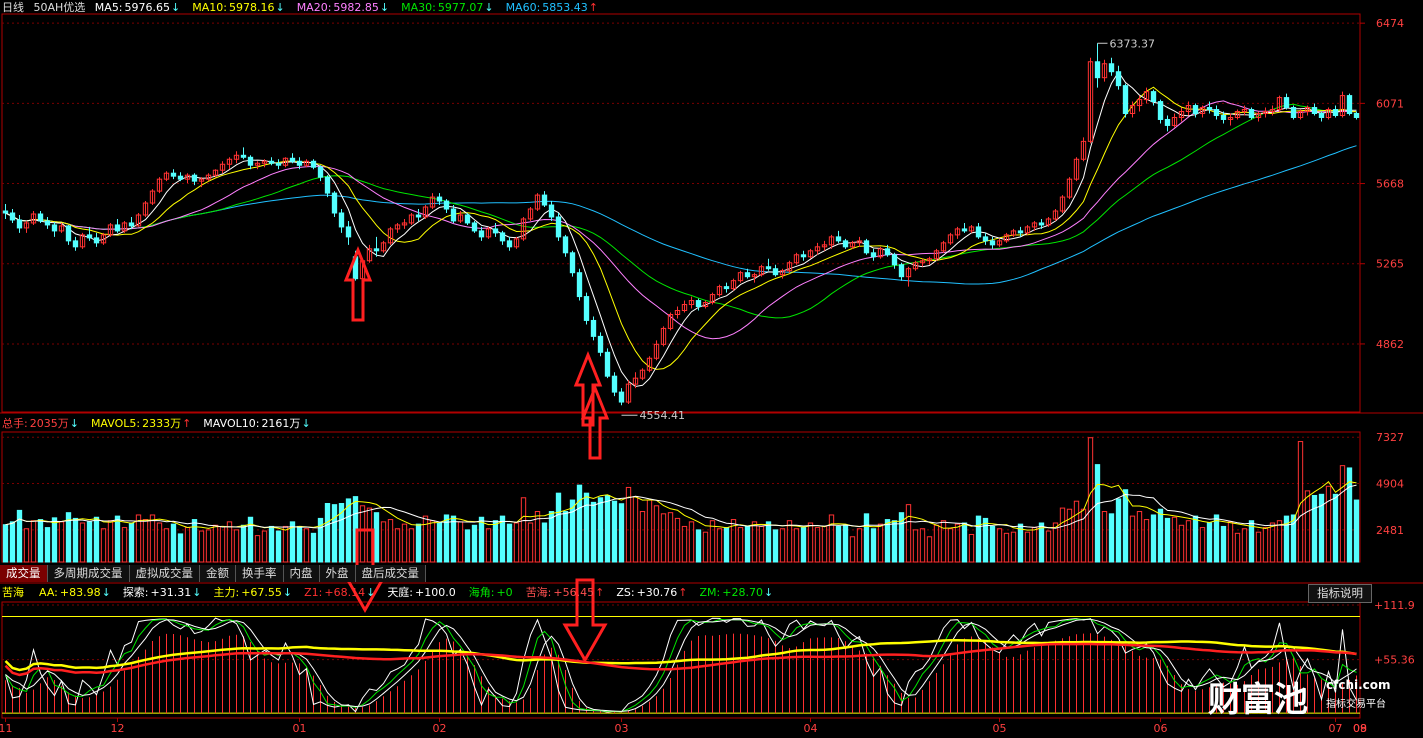 The width and height of the screenshot is (1423, 738). I want to click on header-item-0: 苦海, so click(17, 592).